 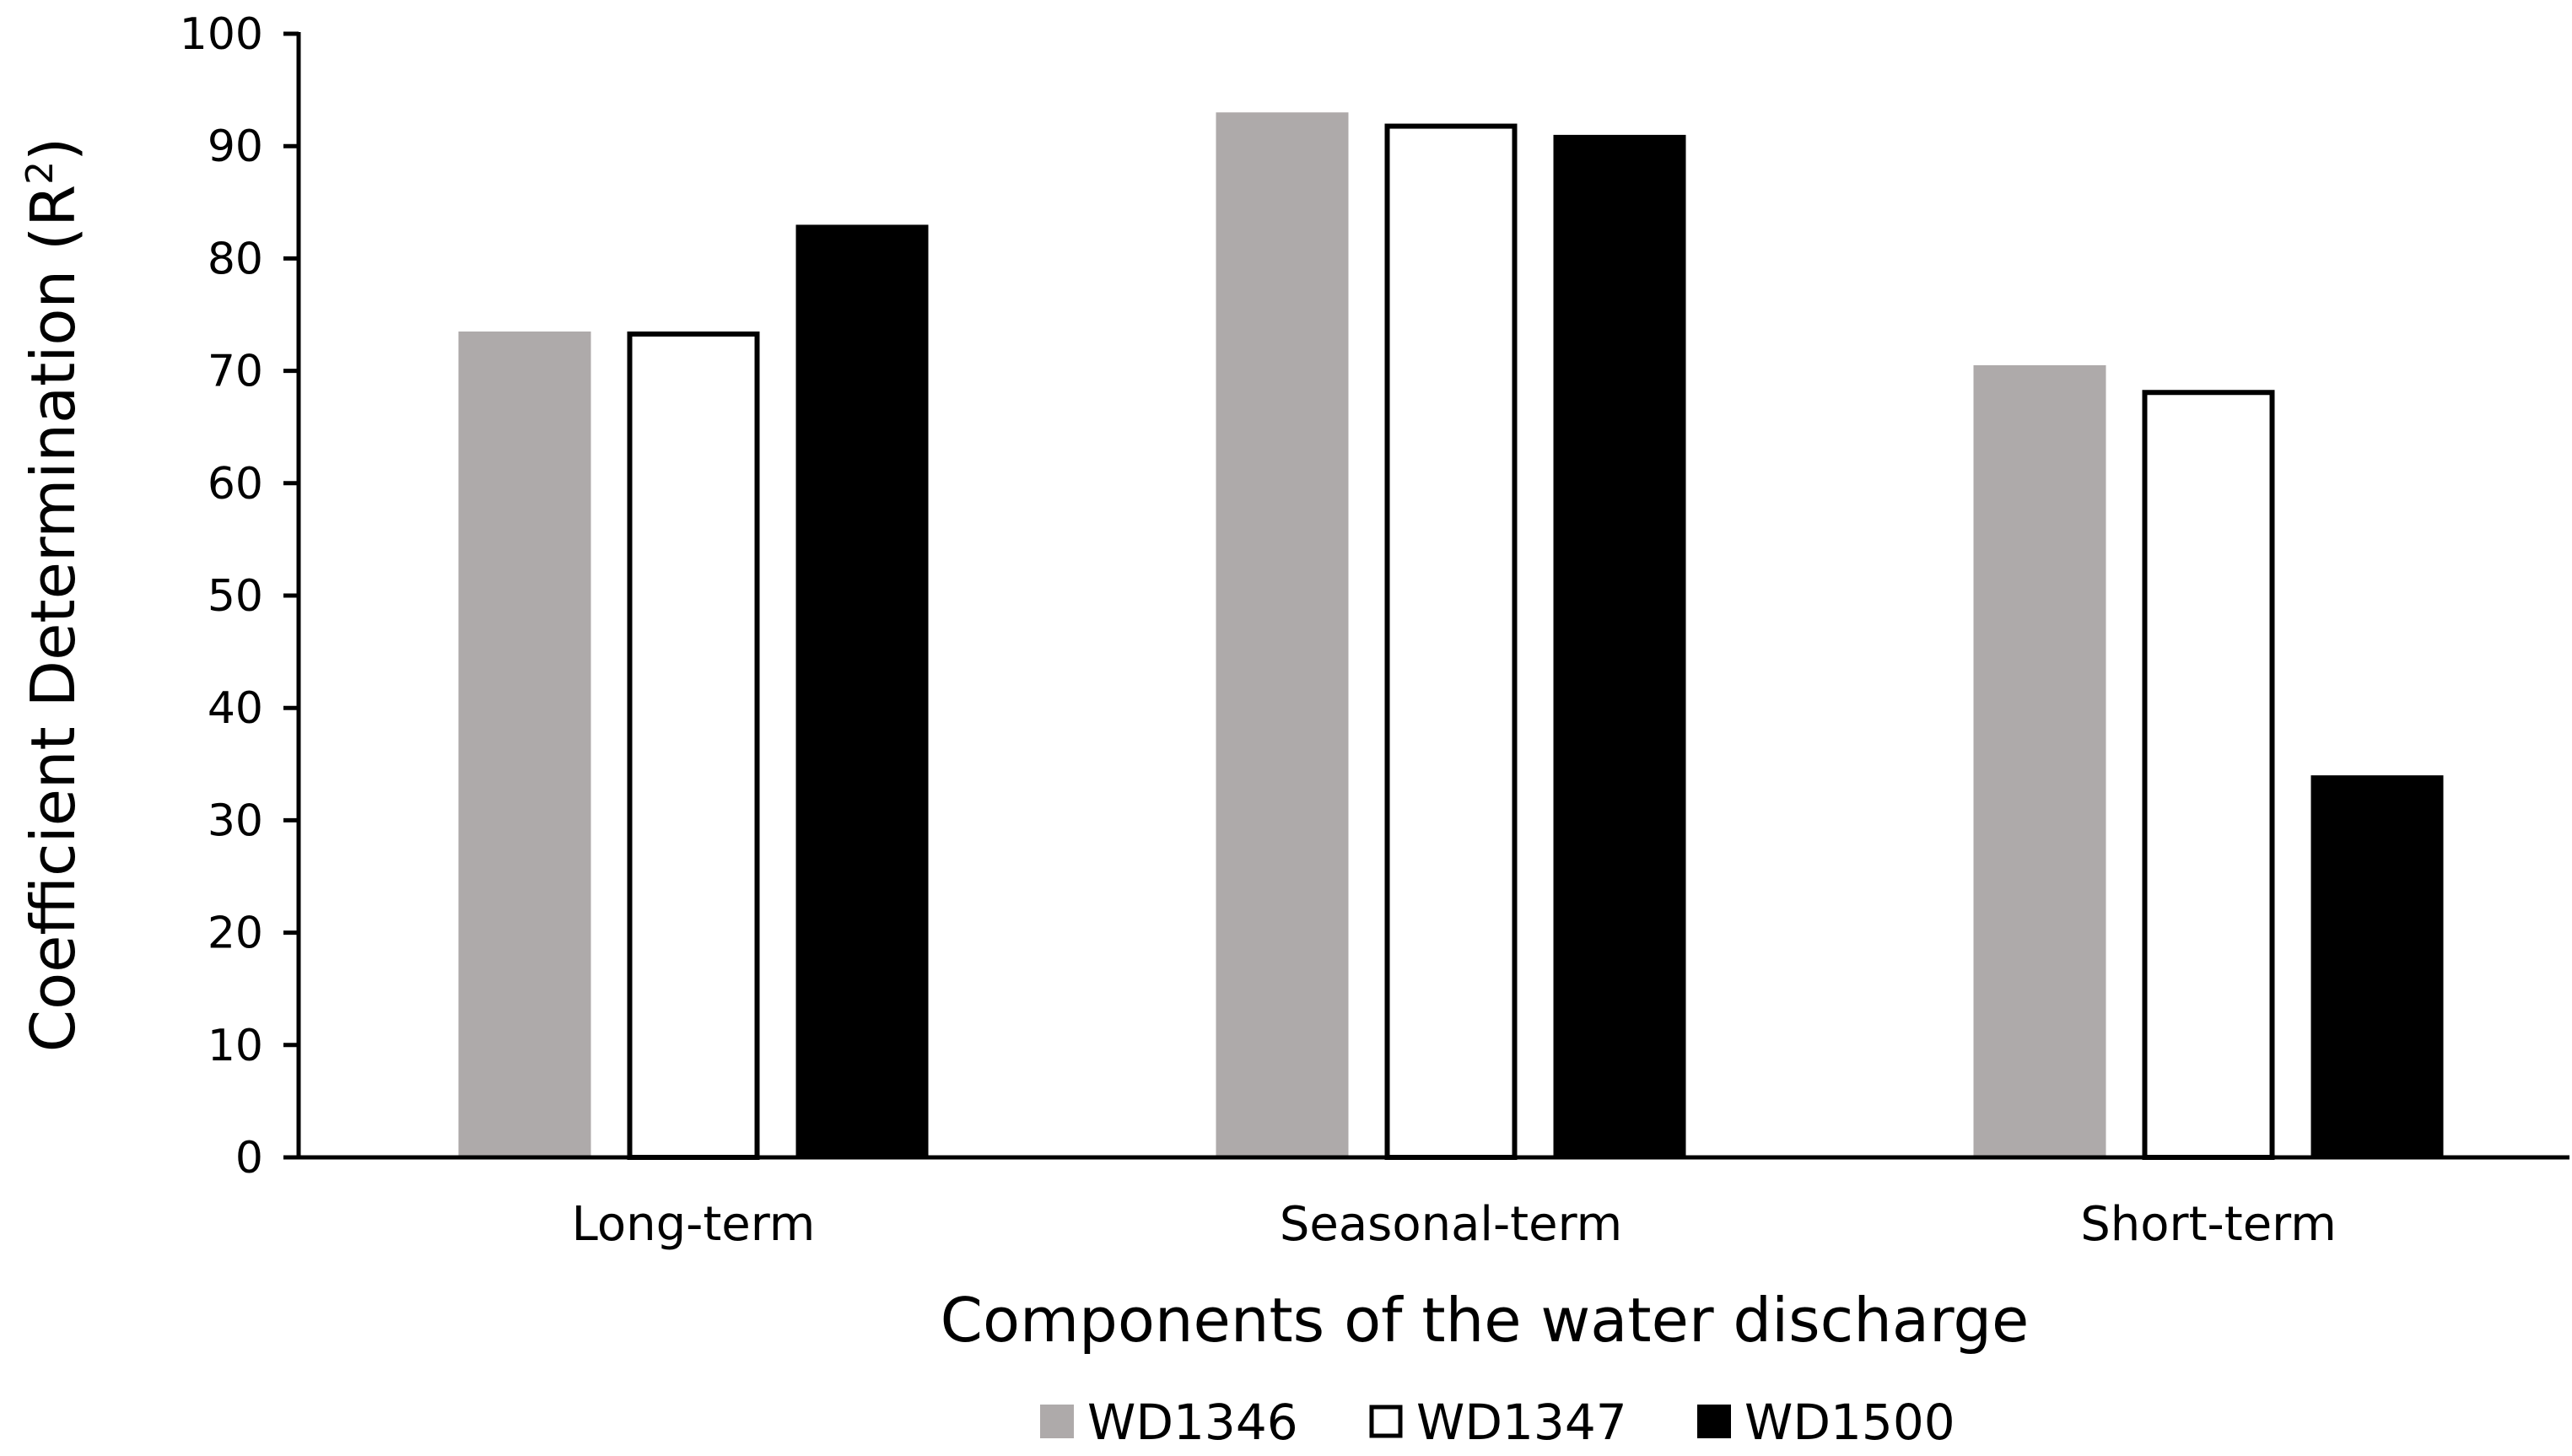 I want to click on y-tick-label: 40, so click(x=235, y=708).